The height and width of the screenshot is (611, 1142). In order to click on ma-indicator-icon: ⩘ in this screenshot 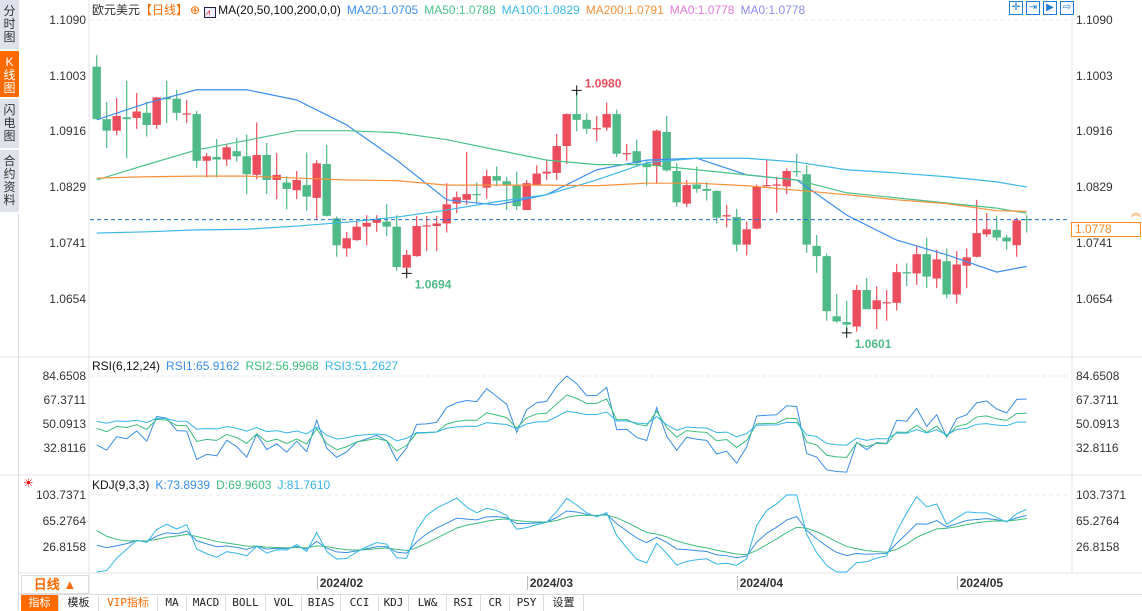, I will do `click(210, 12)`.